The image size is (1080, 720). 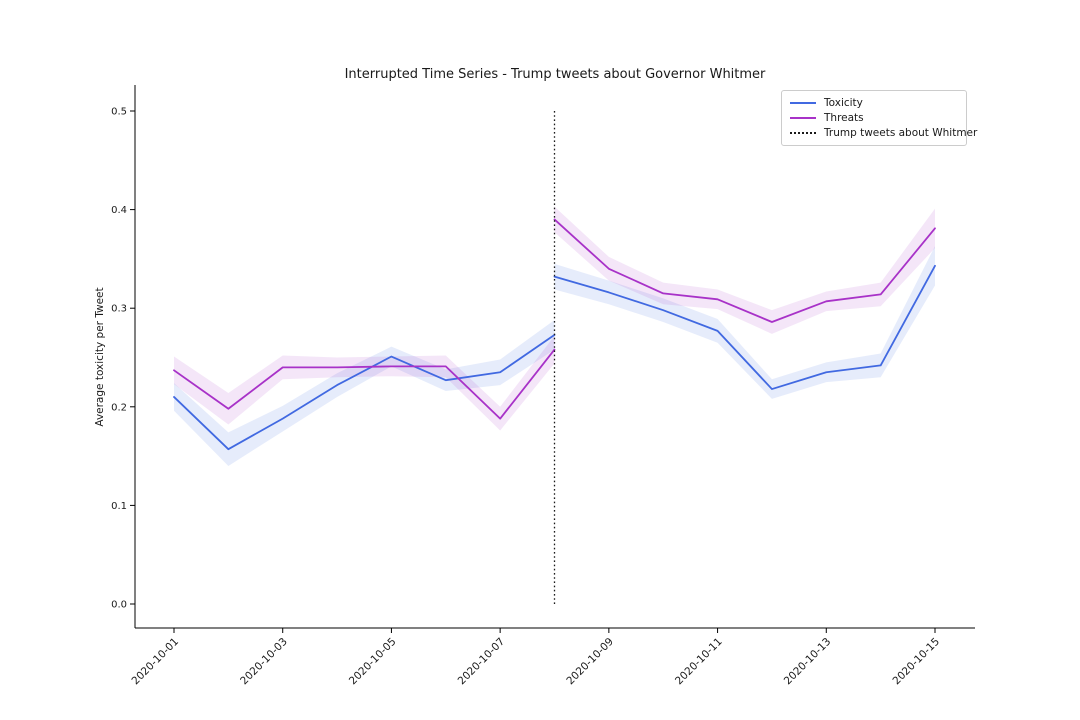 I want to click on y-tick-label: 0.3, so click(x=119, y=309).